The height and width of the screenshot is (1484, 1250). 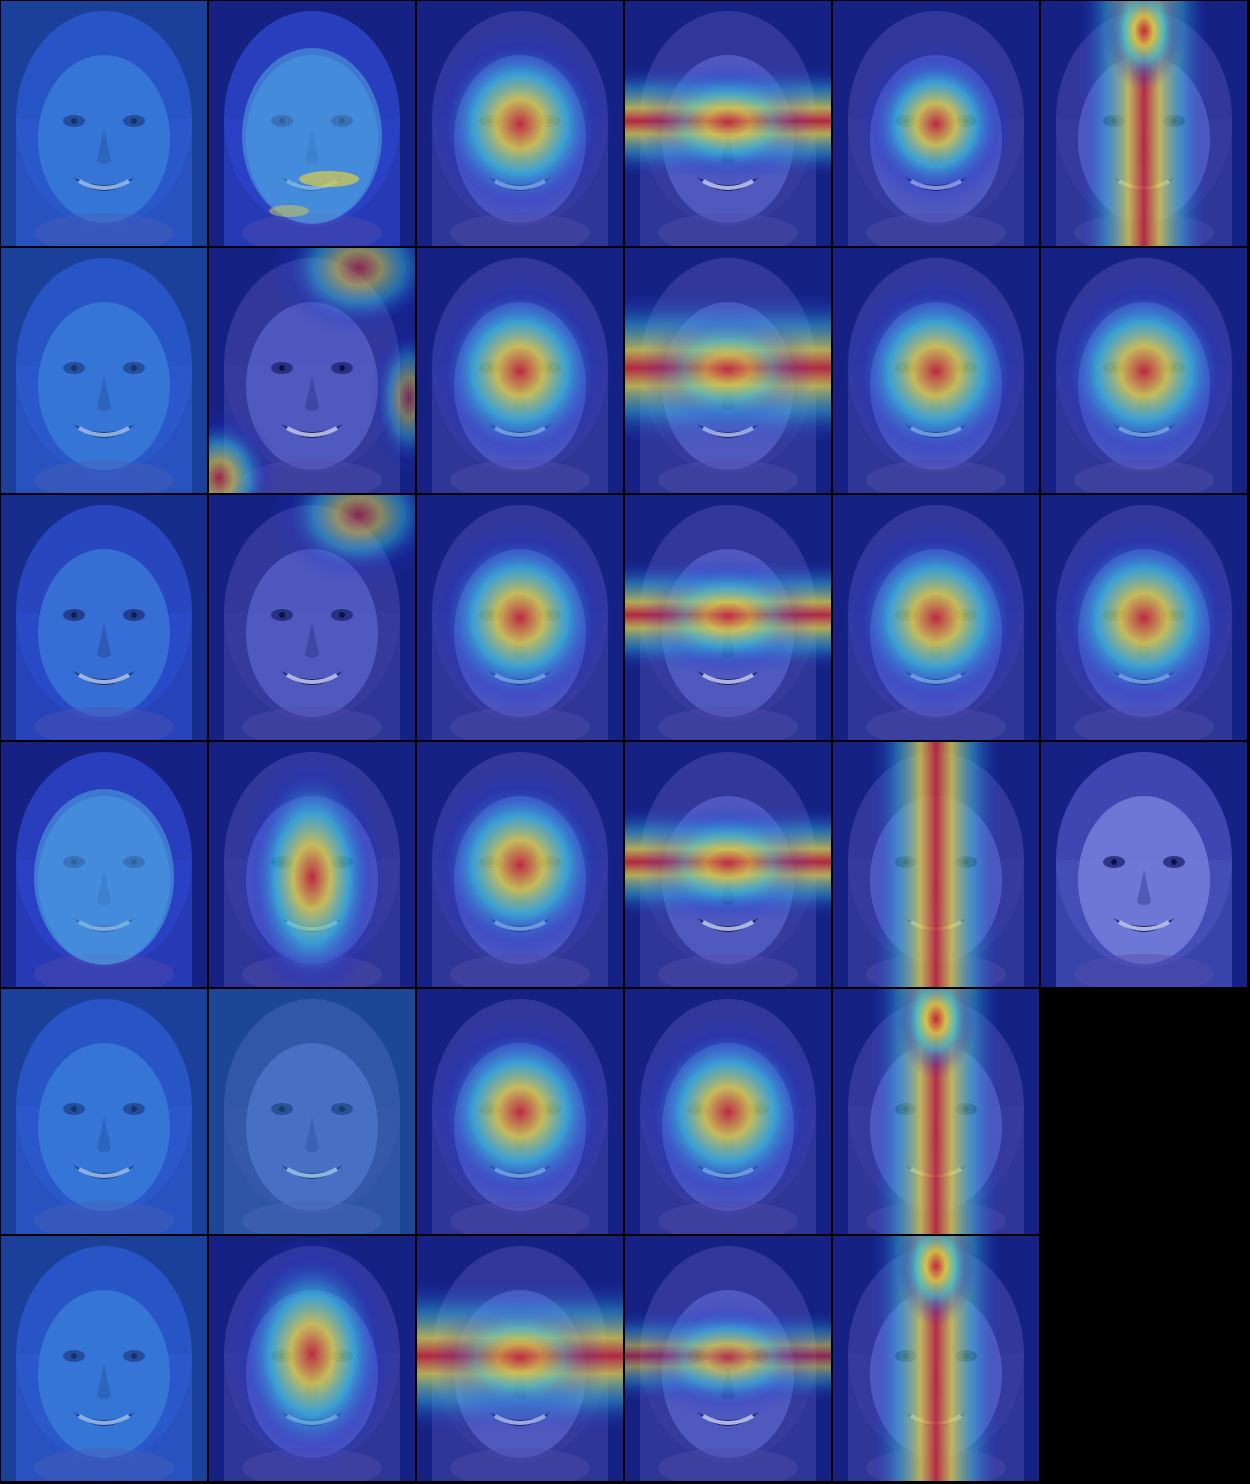 I want to click on heat-band, so click(x=936, y=864).